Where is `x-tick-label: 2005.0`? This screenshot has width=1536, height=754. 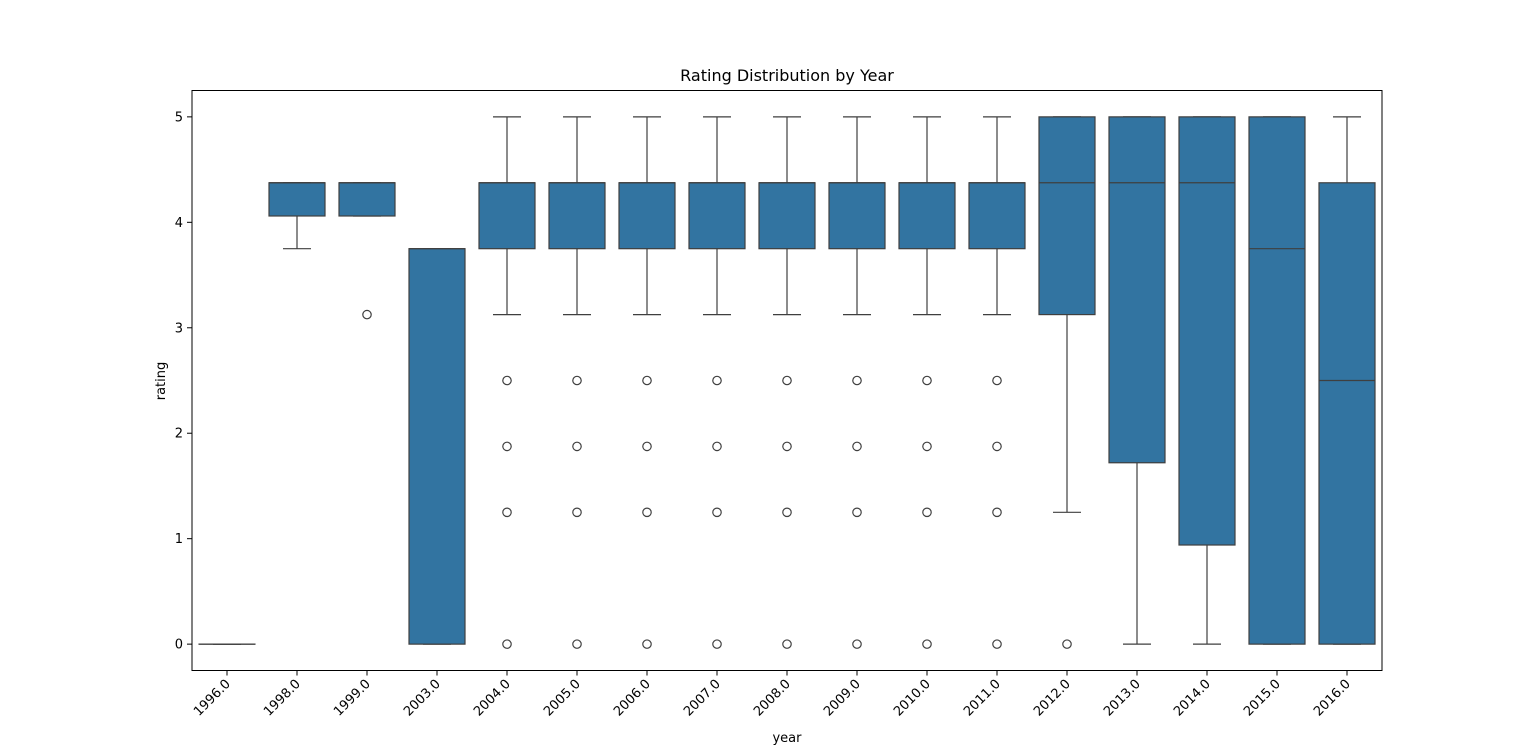 x-tick-label: 2005.0 is located at coordinates (562, 698).